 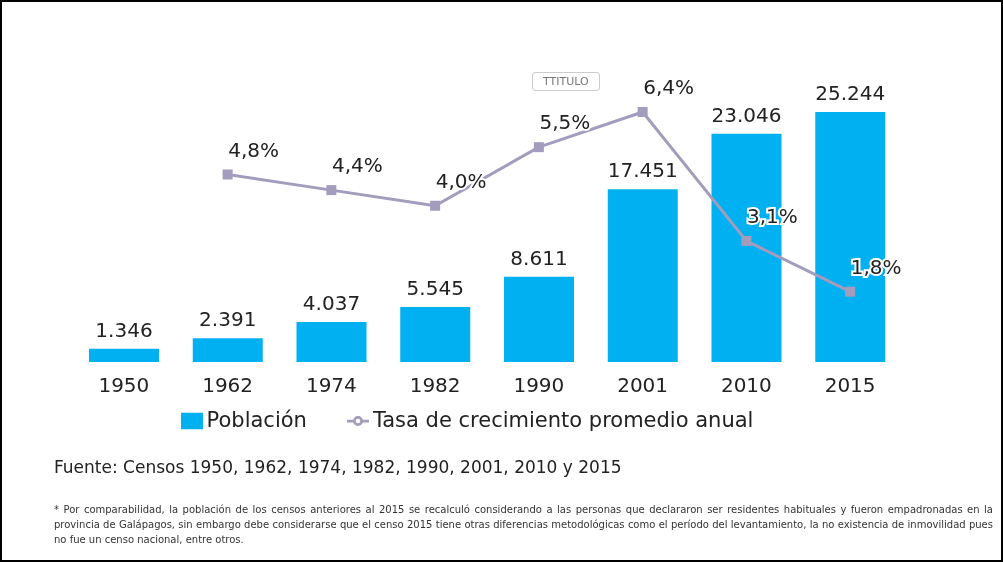 I want to click on x-tick-label: 1982, so click(x=435, y=385).